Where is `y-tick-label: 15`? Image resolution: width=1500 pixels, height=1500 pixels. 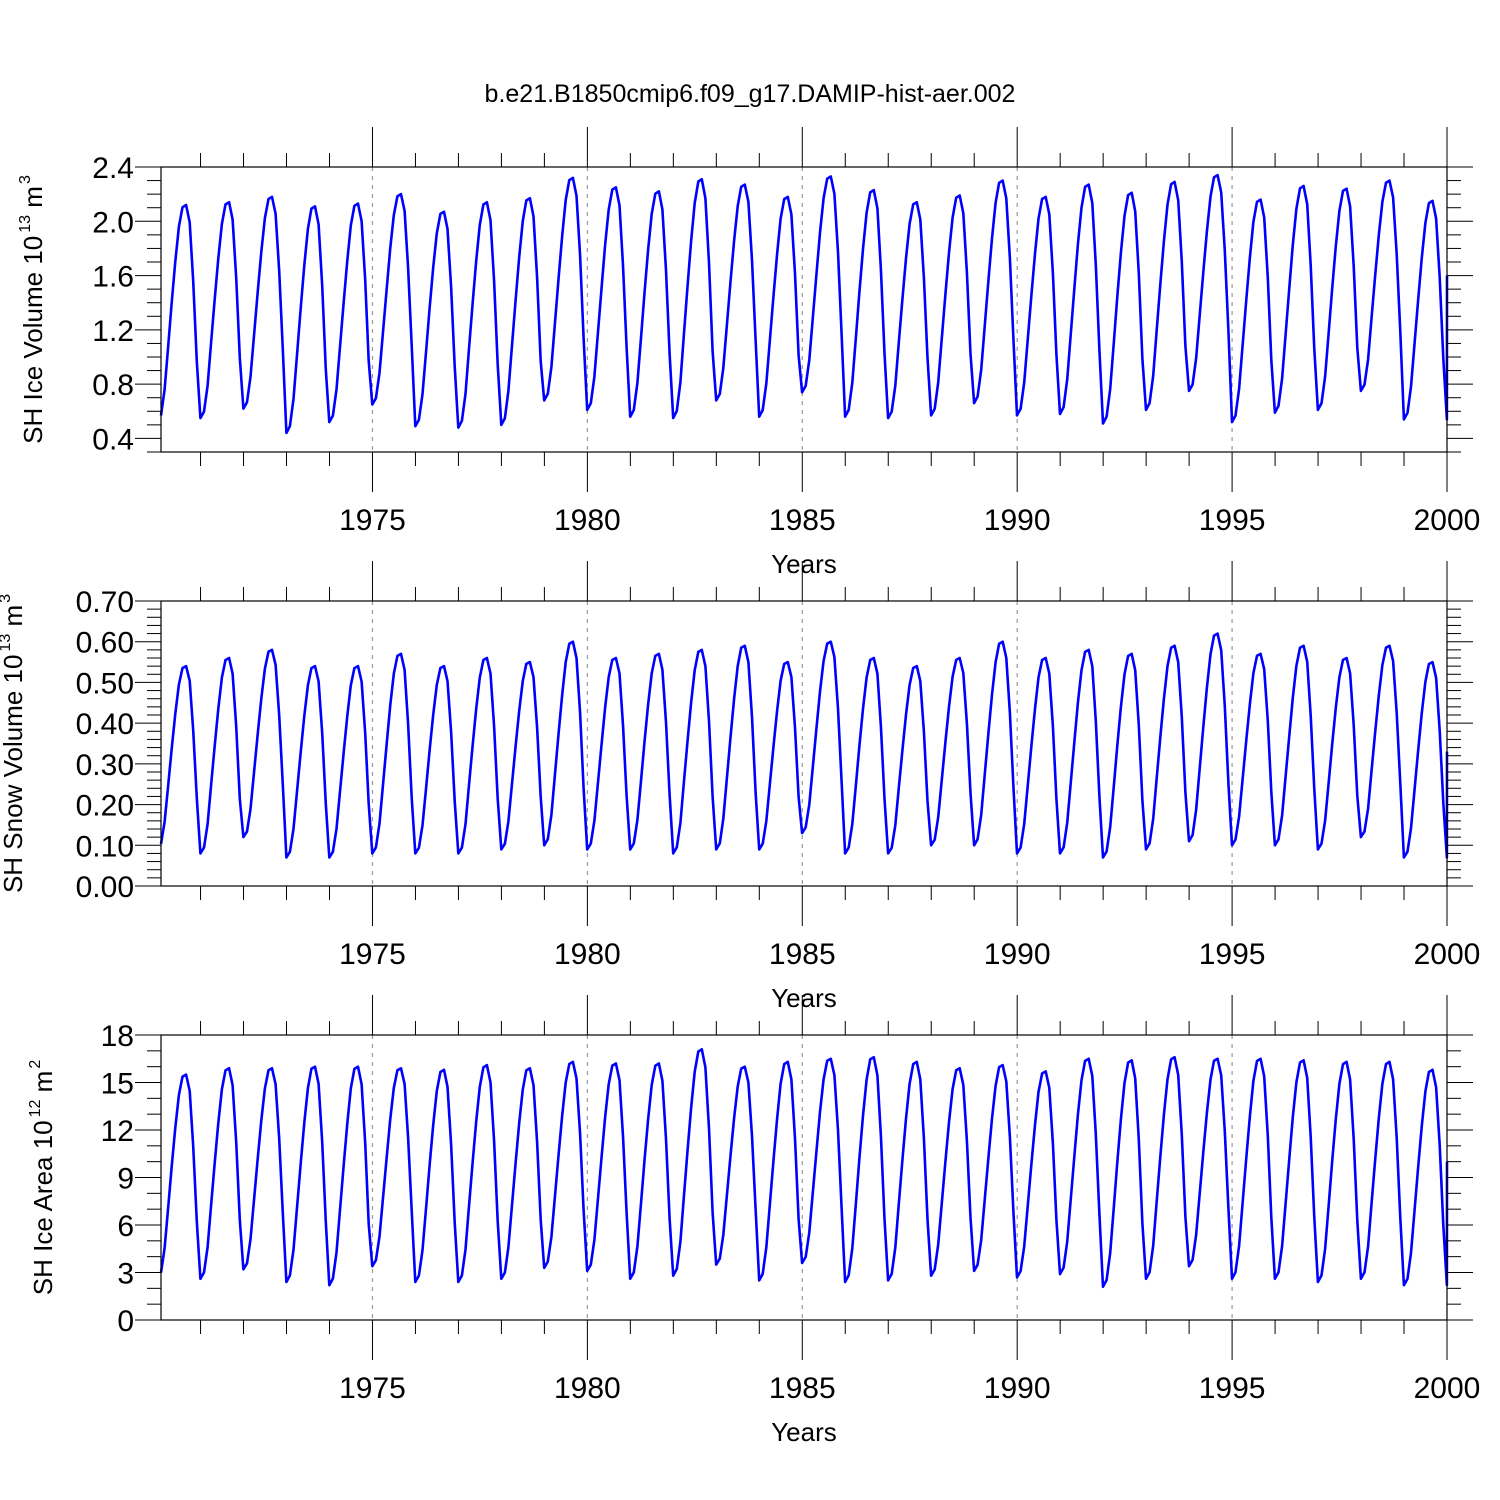
y-tick-label: 15 is located at coordinates (117, 1084).